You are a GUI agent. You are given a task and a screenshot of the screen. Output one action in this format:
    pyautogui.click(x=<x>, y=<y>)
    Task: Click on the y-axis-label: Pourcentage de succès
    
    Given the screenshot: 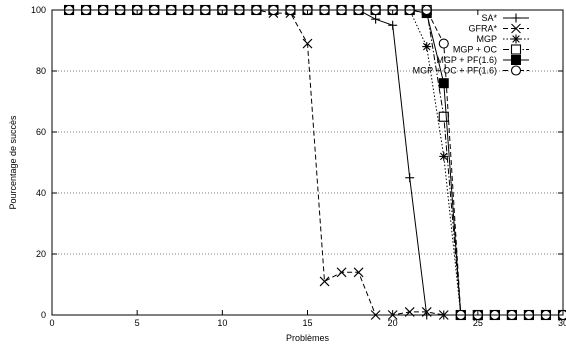 What is the action you would take?
    pyautogui.click(x=13, y=162)
    